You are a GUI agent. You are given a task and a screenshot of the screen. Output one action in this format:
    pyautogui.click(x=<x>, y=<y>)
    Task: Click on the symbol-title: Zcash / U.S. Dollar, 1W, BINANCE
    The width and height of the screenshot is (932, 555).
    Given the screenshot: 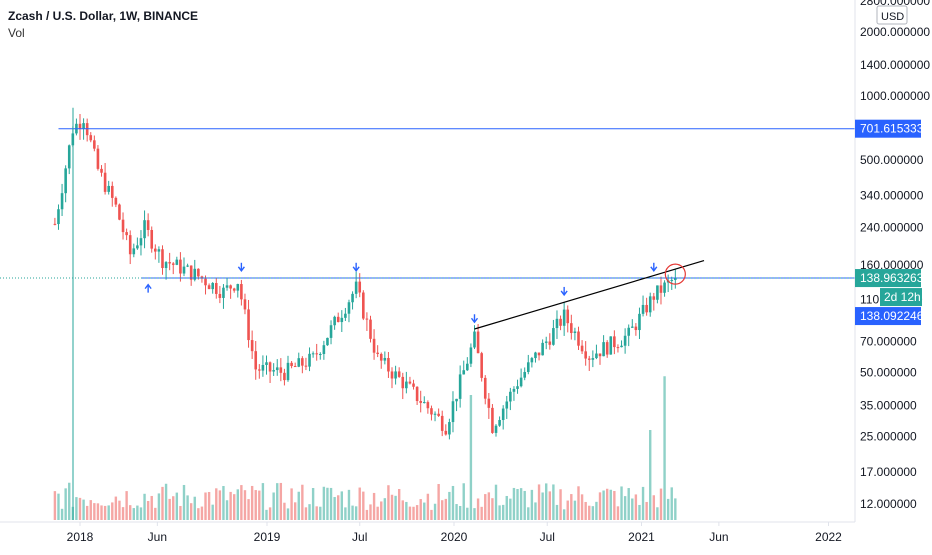 What is the action you would take?
    pyautogui.click(x=103, y=16)
    